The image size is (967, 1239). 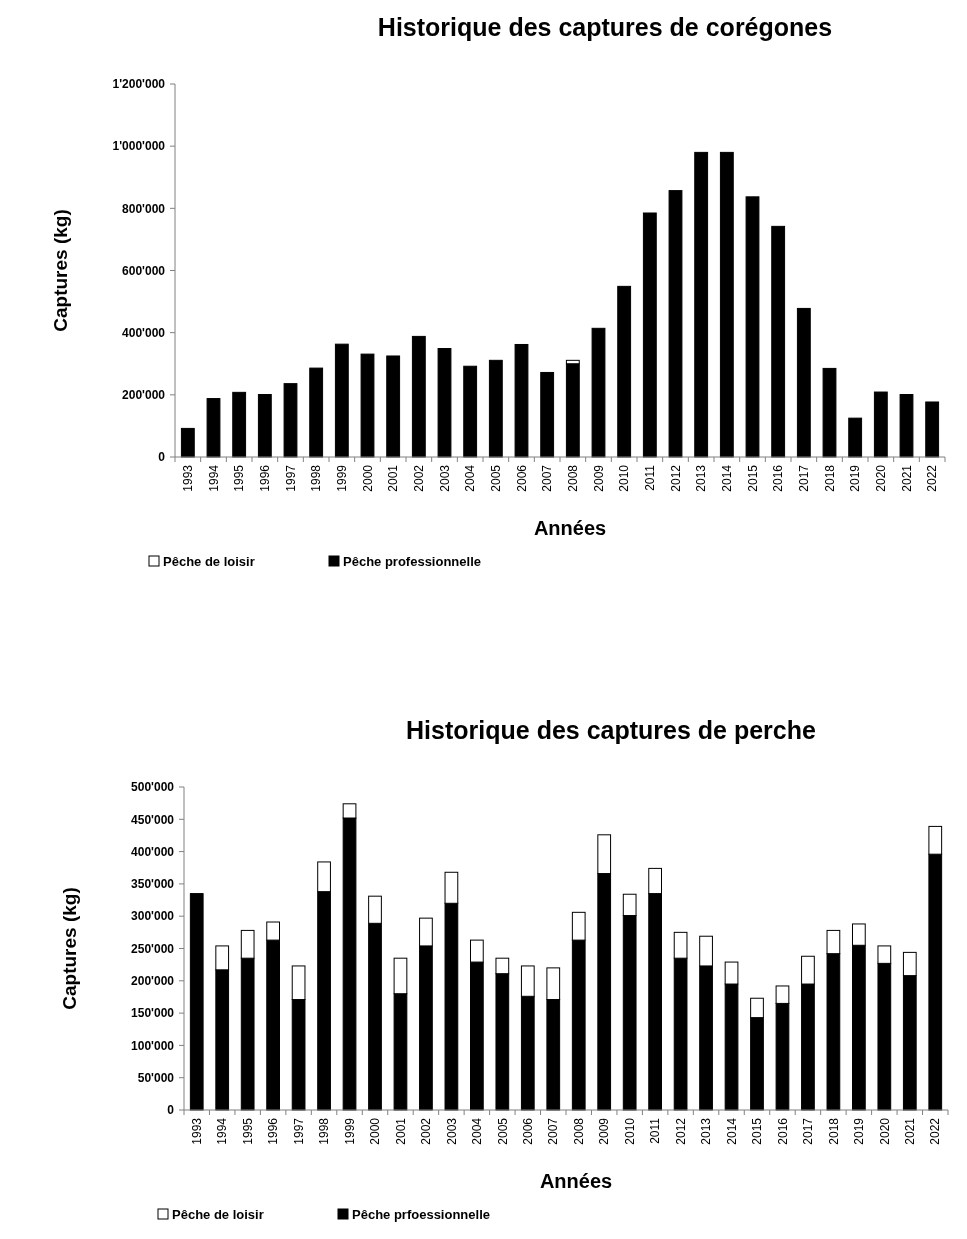 What do you see at coordinates (153, 884) in the screenshot?
I see `y-tick-label: 350'000` at bounding box center [153, 884].